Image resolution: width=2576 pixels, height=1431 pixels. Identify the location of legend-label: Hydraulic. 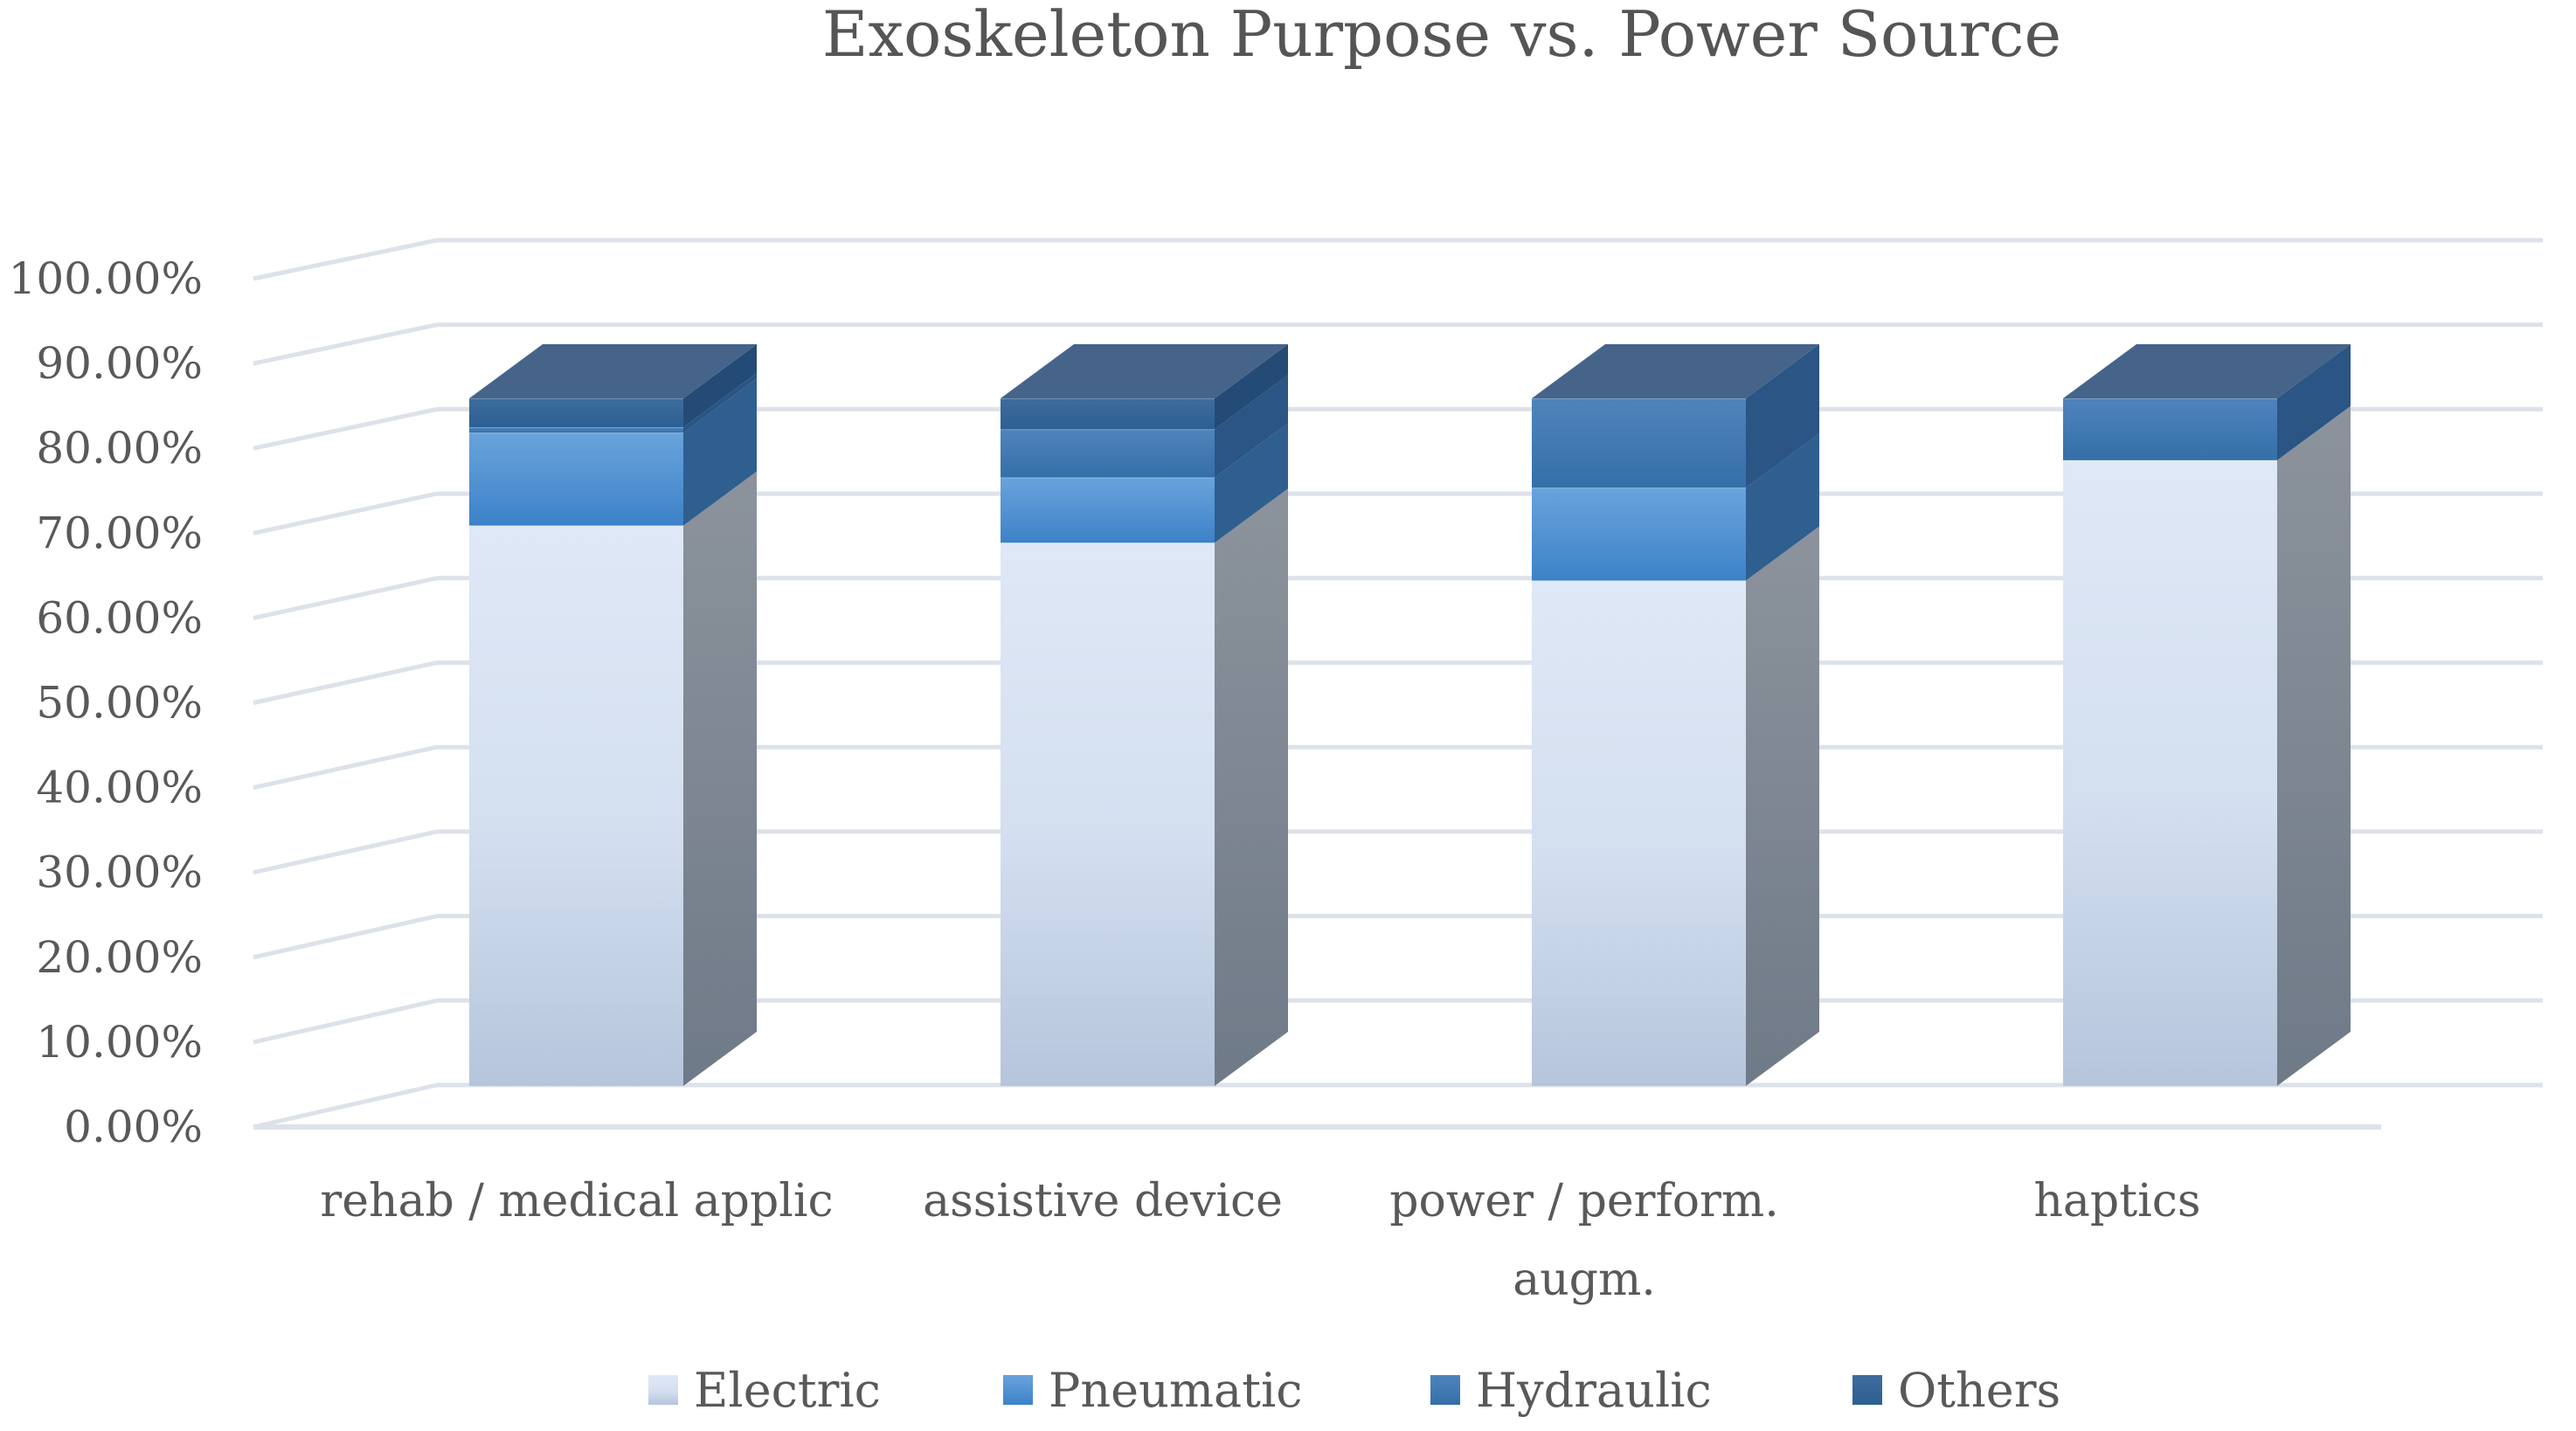
(1594, 1390).